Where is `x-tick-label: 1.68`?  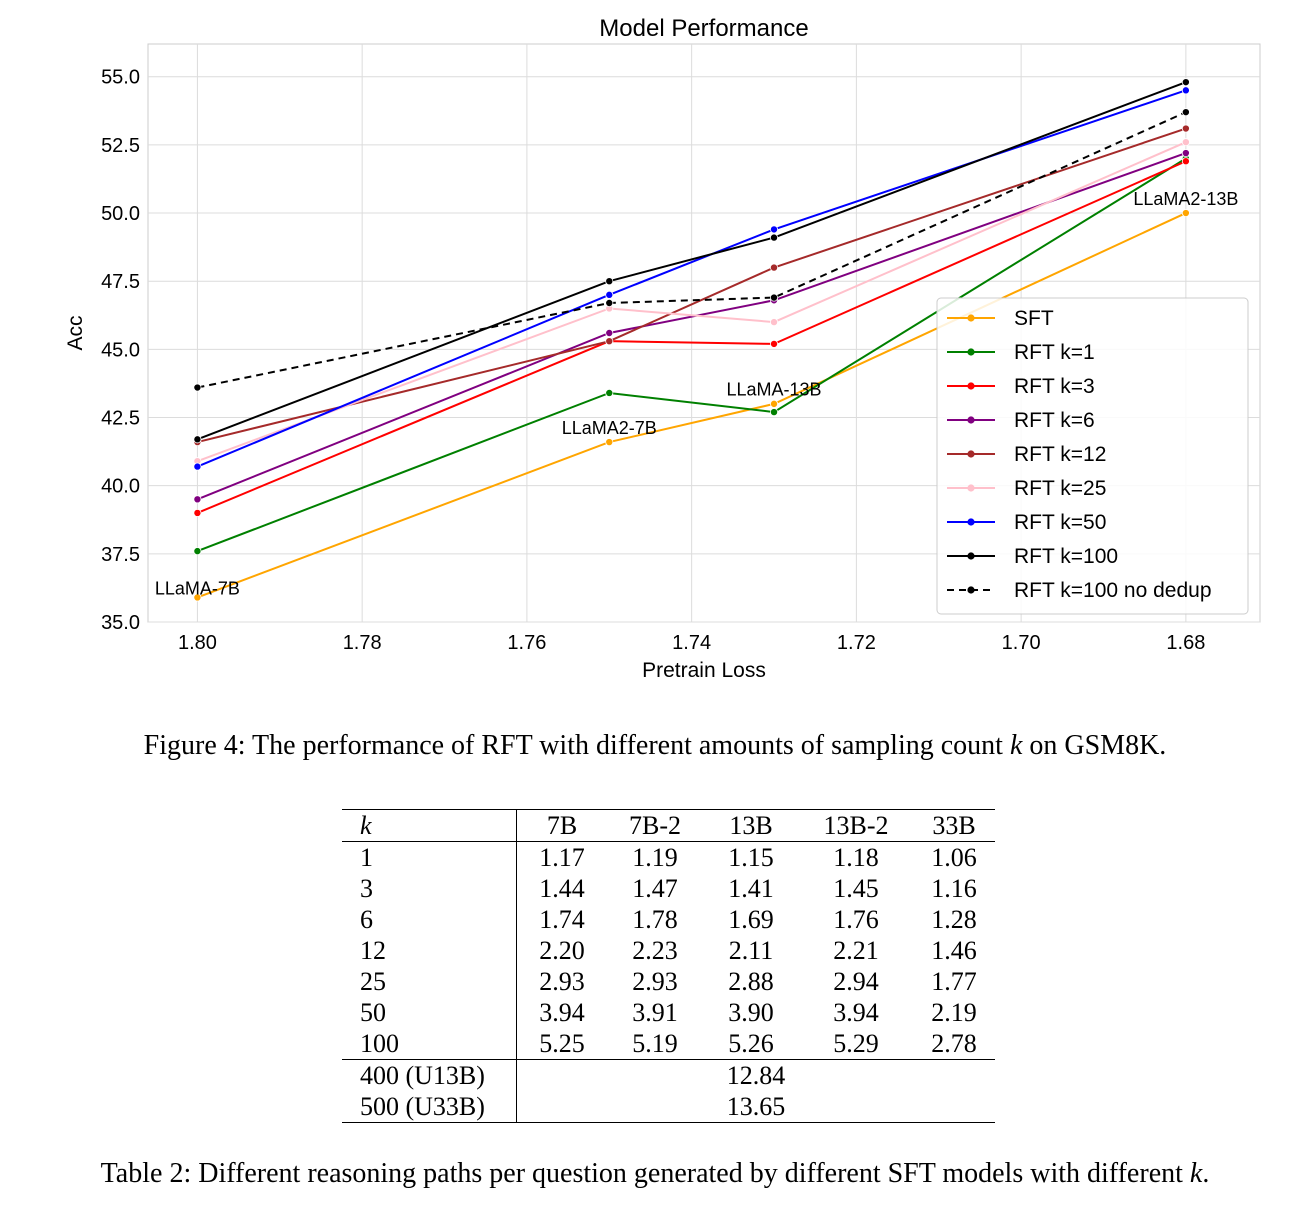
x-tick-label: 1.68 is located at coordinates (1185, 643).